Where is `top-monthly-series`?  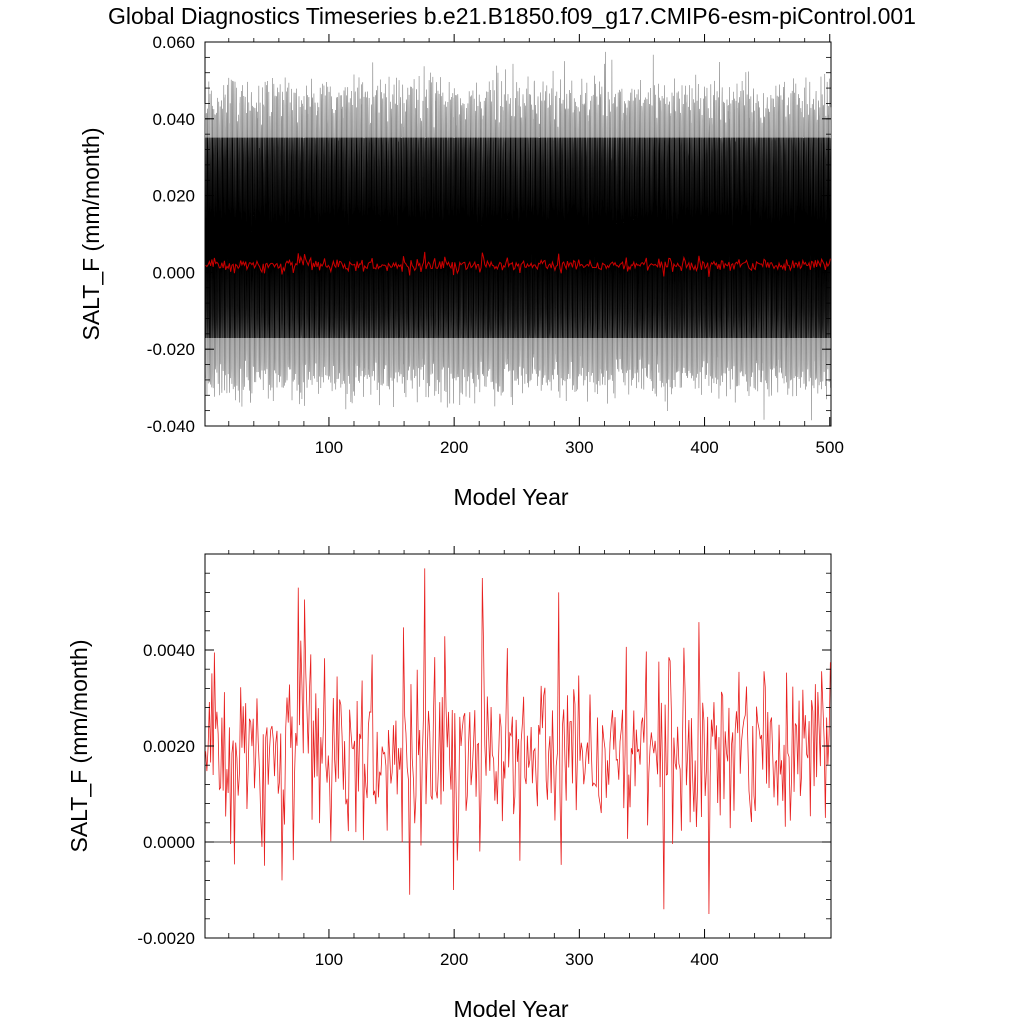 top-monthly-series is located at coordinates (518, 238).